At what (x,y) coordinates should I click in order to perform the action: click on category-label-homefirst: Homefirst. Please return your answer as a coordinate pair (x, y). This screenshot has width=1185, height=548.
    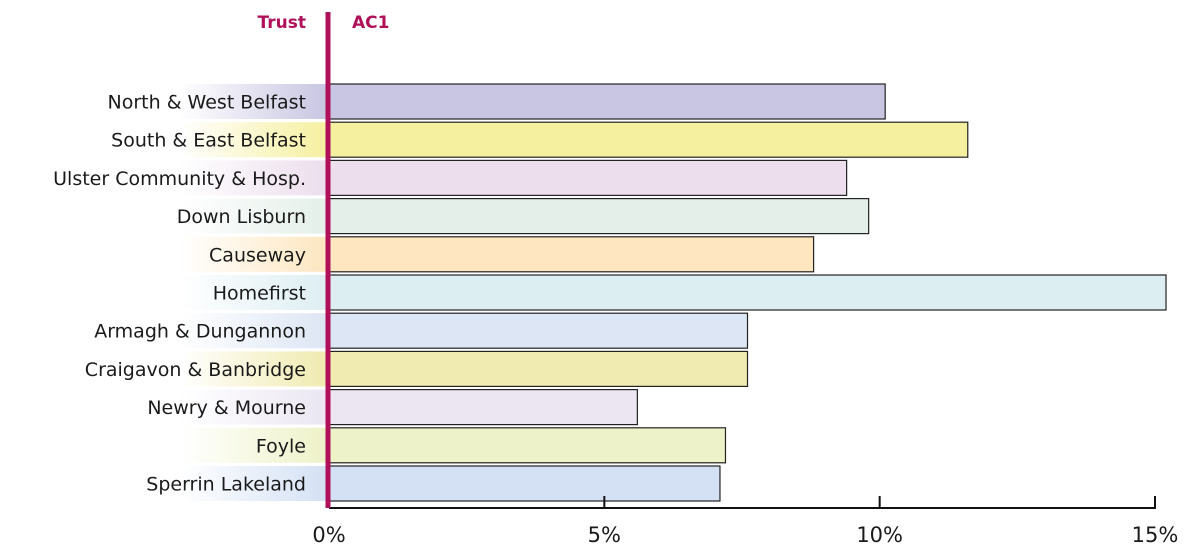
    Looking at the image, I should click on (259, 294).